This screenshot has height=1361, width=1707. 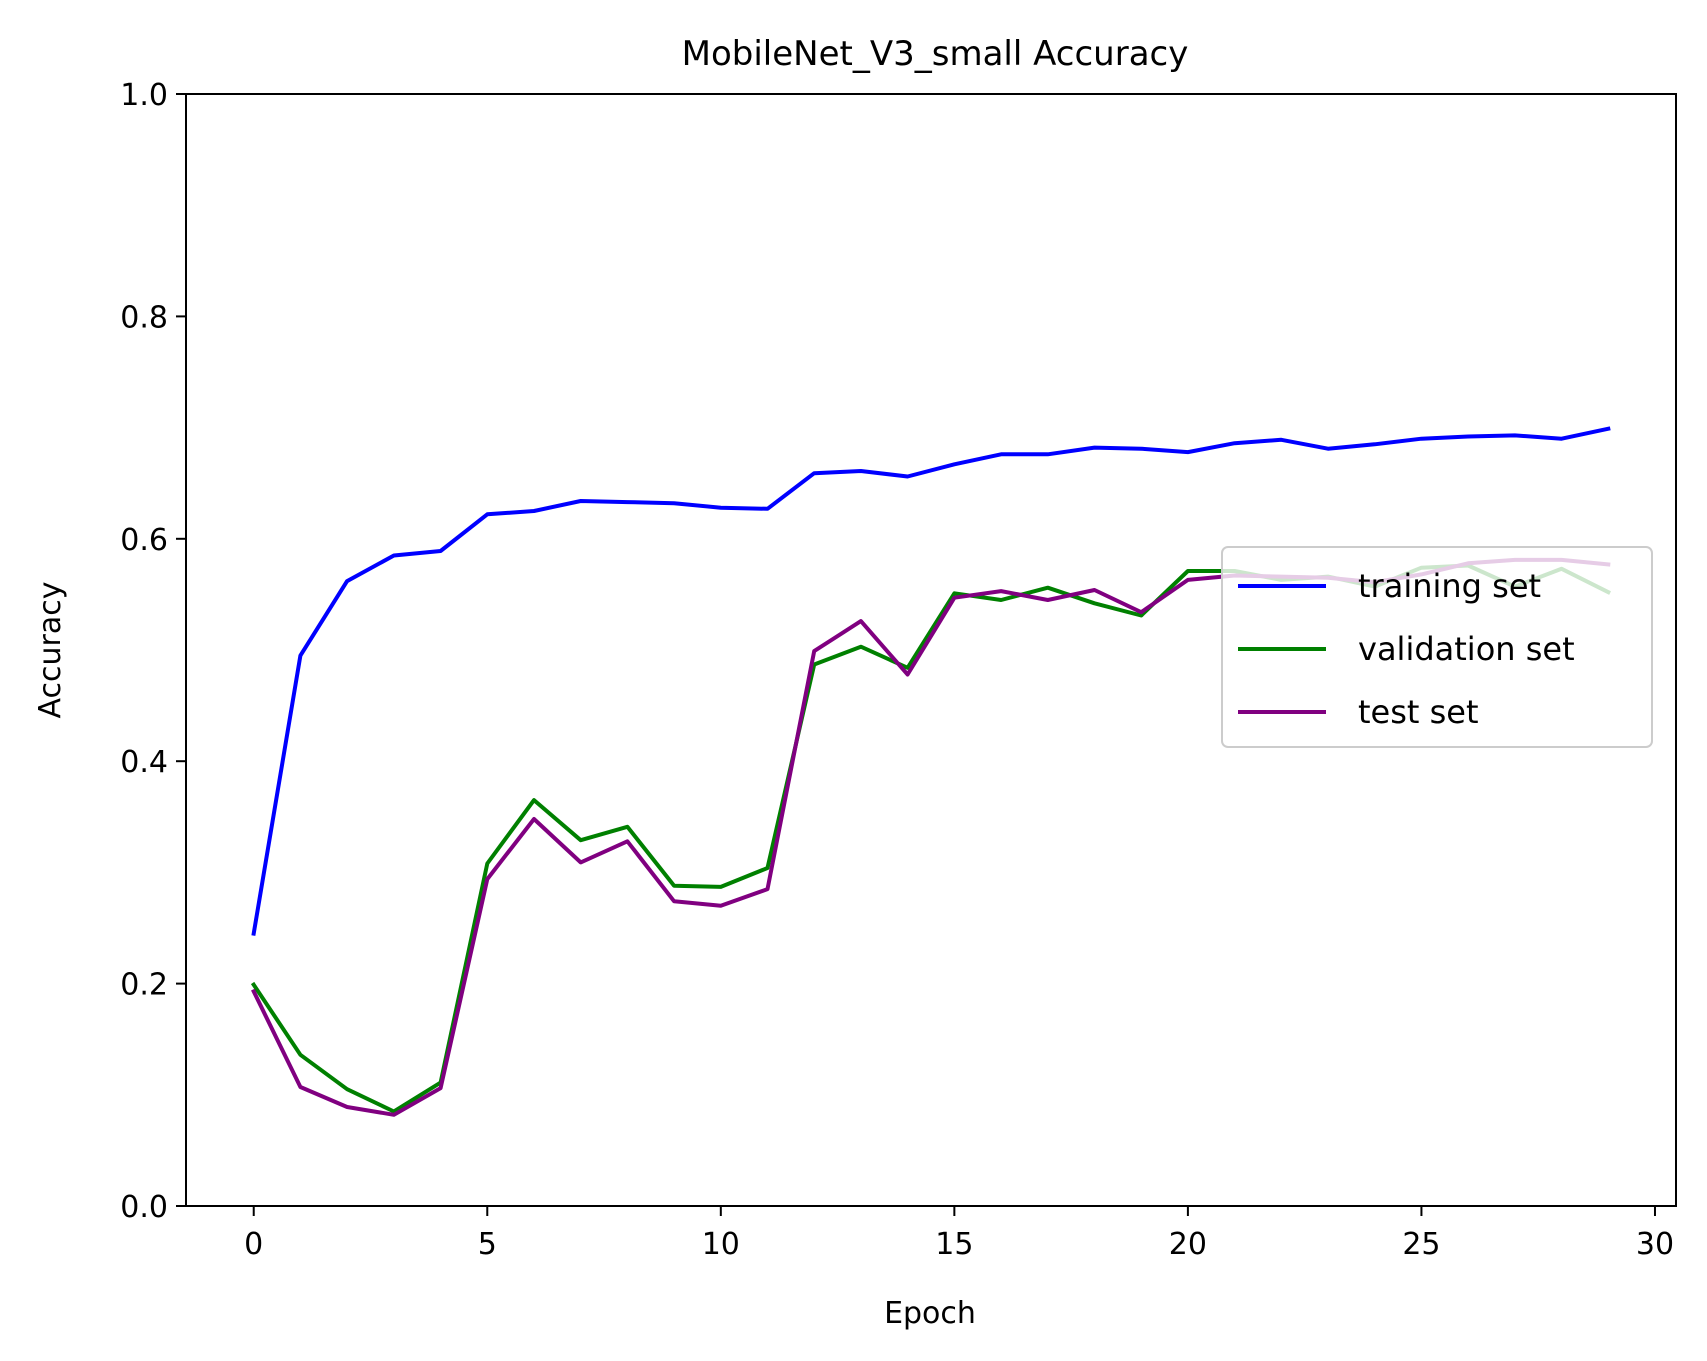 What do you see at coordinates (144, 540) in the screenshot?
I see `y-tick-label: 0.6` at bounding box center [144, 540].